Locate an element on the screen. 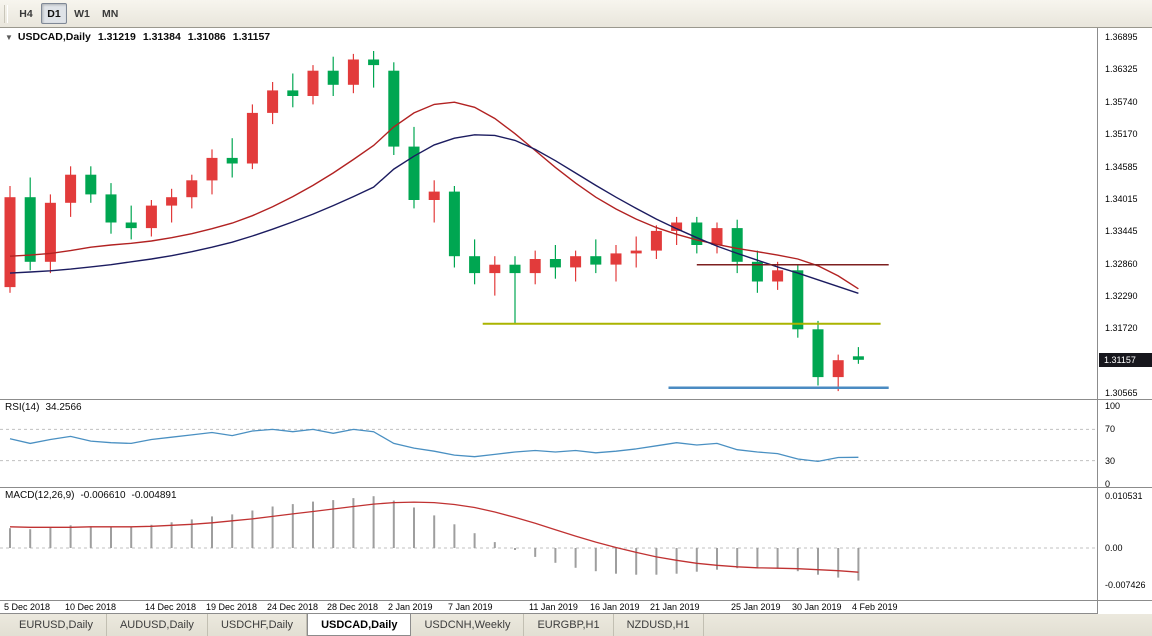 The image size is (1152, 636). time-axis-corner is located at coordinates (1124, 607).